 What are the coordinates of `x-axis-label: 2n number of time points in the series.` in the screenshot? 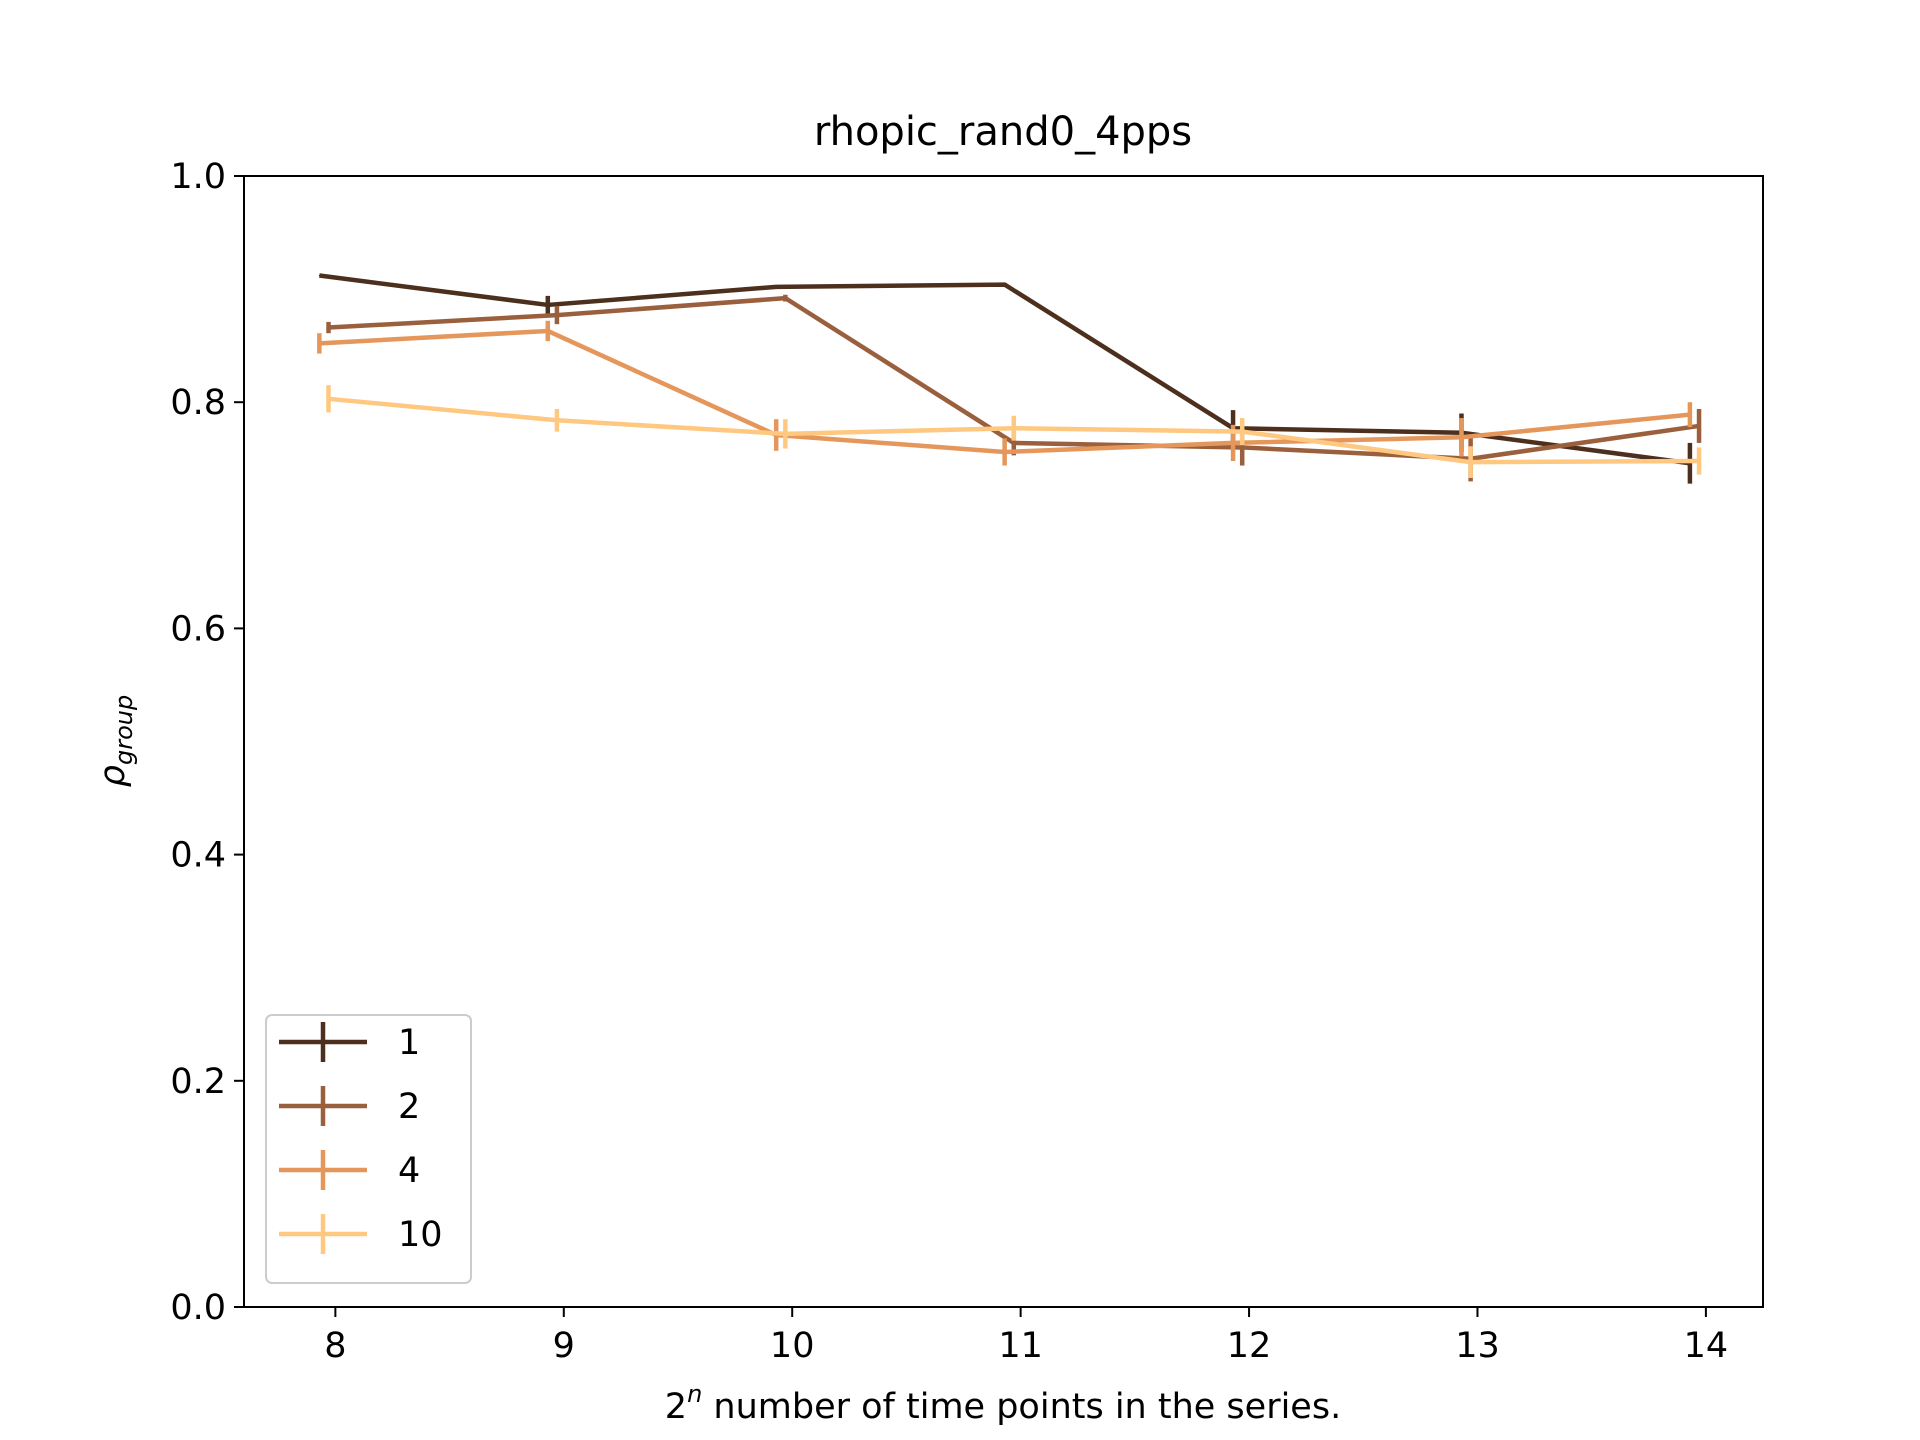 It's located at (1003, 1403).